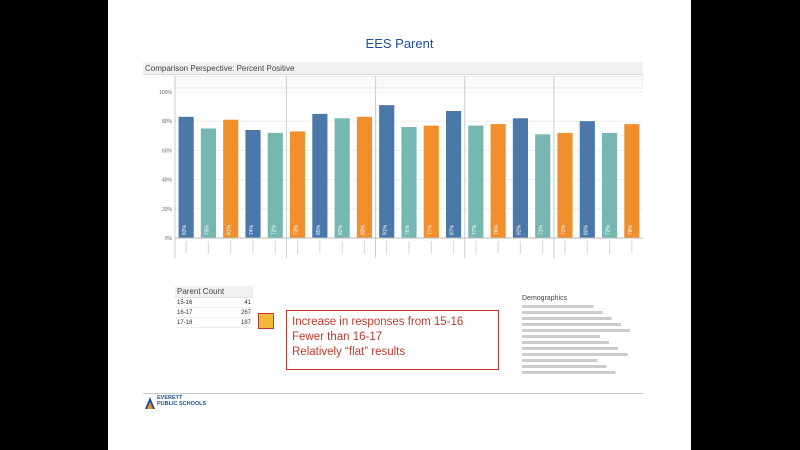 The image size is (800, 450). I want to click on callout-line: Increase in responses from 15-16, so click(378, 322).